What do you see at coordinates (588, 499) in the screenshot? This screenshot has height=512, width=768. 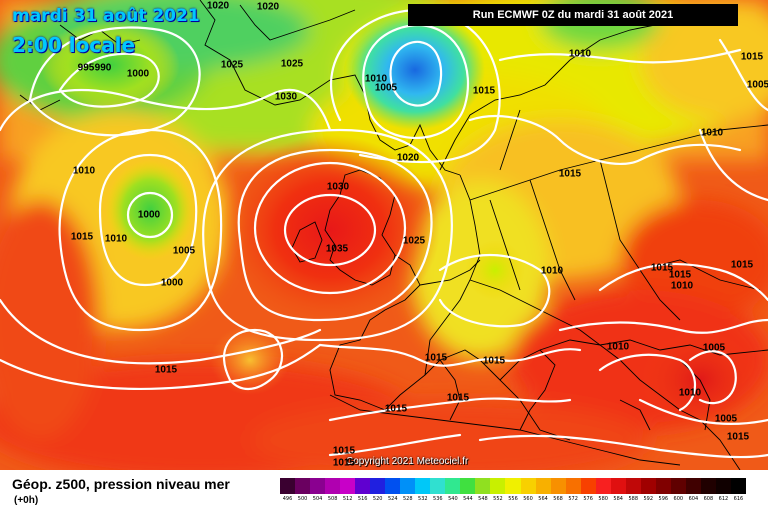 I see `color-scale-tick: 576` at bounding box center [588, 499].